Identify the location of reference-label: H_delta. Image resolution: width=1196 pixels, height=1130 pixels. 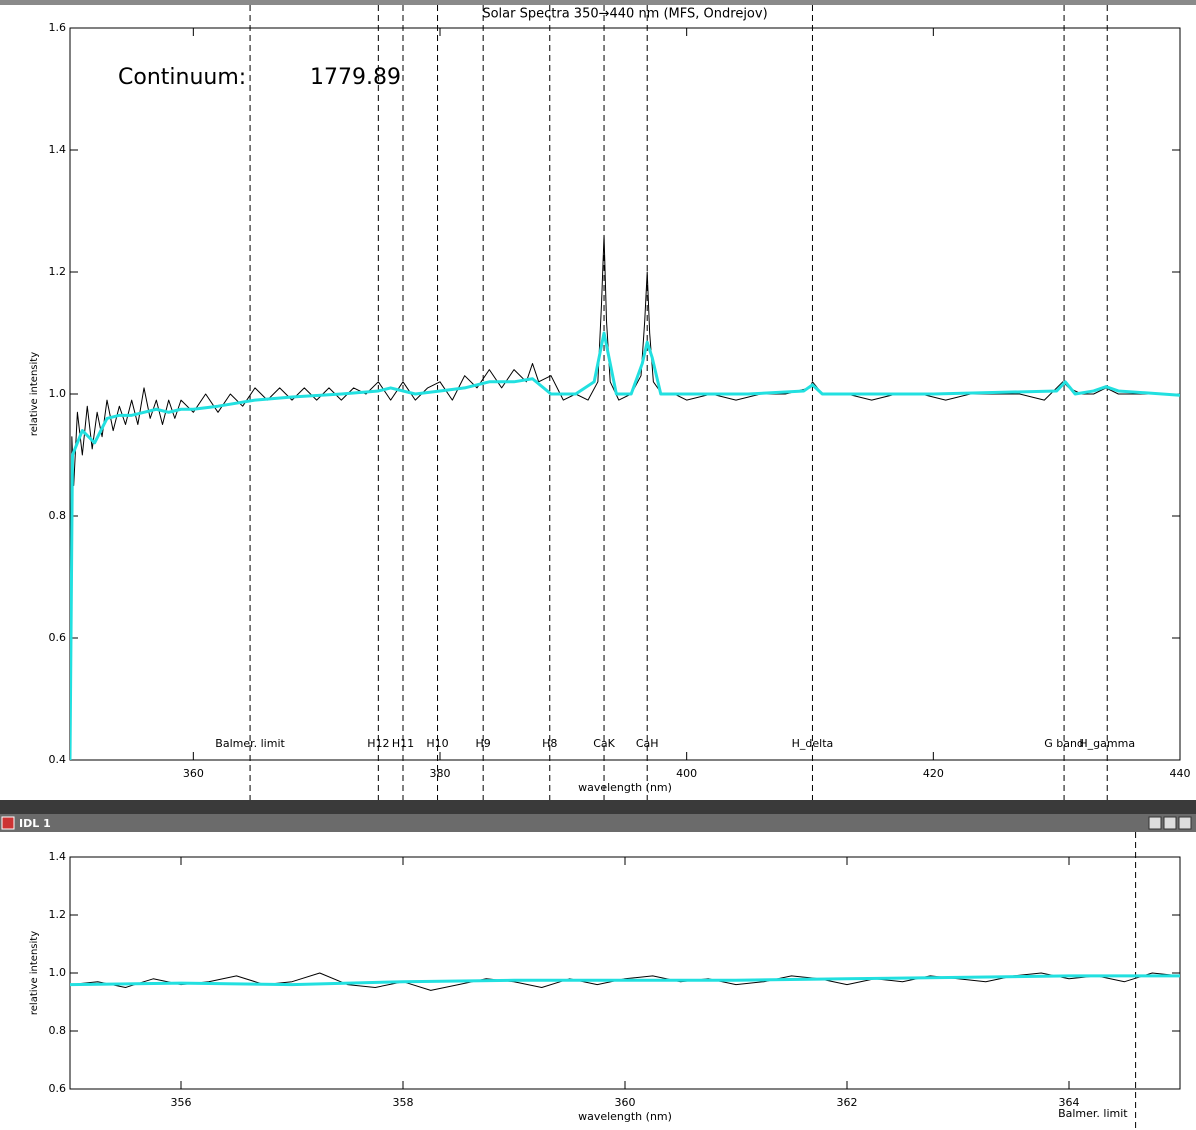
(813, 743).